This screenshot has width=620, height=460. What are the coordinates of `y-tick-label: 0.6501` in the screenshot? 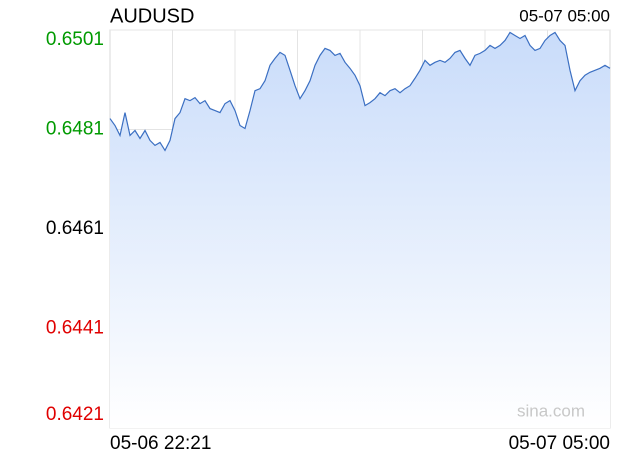 It's located at (75, 39).